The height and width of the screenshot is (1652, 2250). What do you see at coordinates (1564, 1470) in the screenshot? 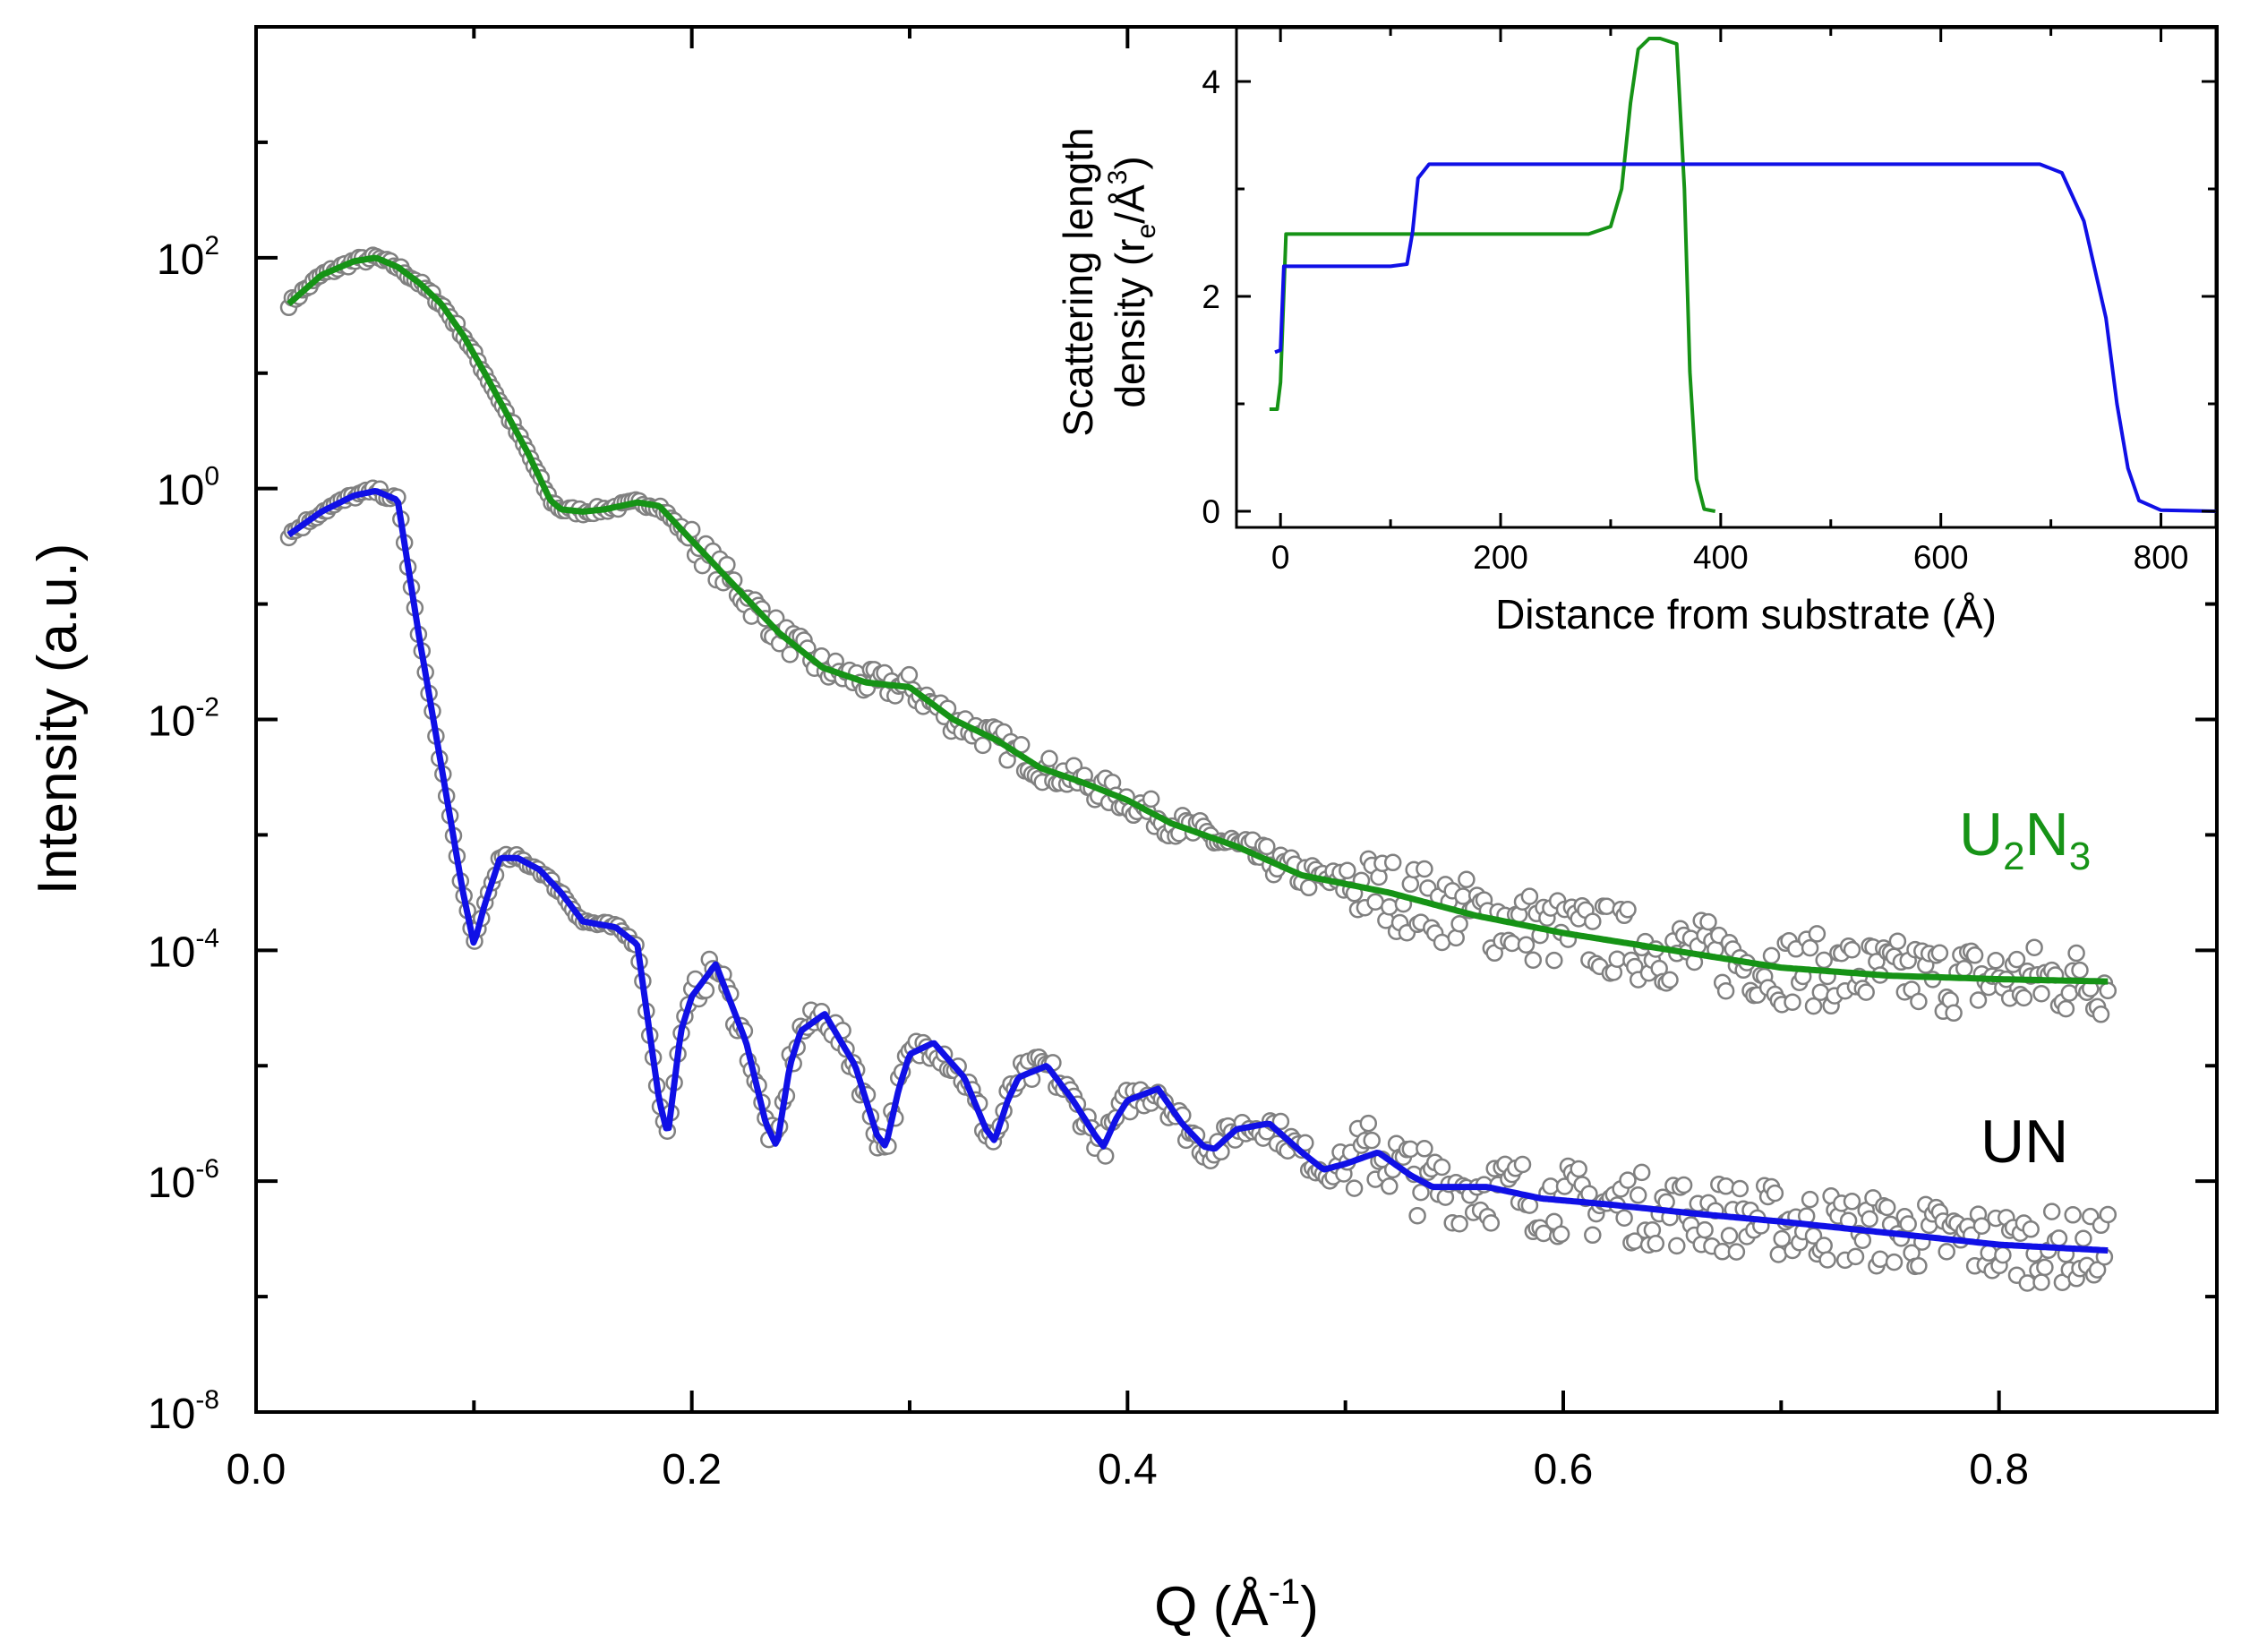
I see `x-tick-label: 0.6` at bounding box center [1564, 1470].